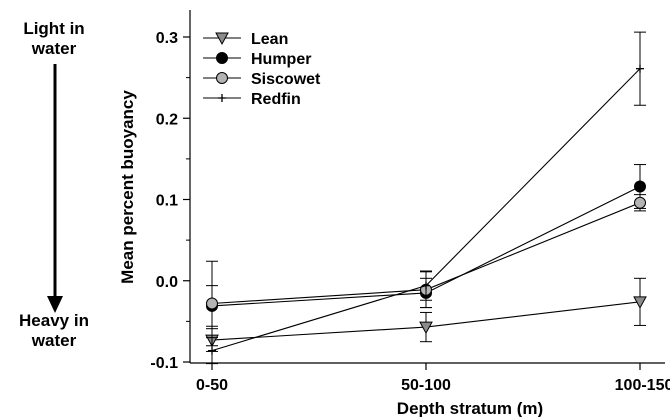 This screenshot has height=417, width=670. I want to click on y-tick-label: 0.1, so click(167, 201).